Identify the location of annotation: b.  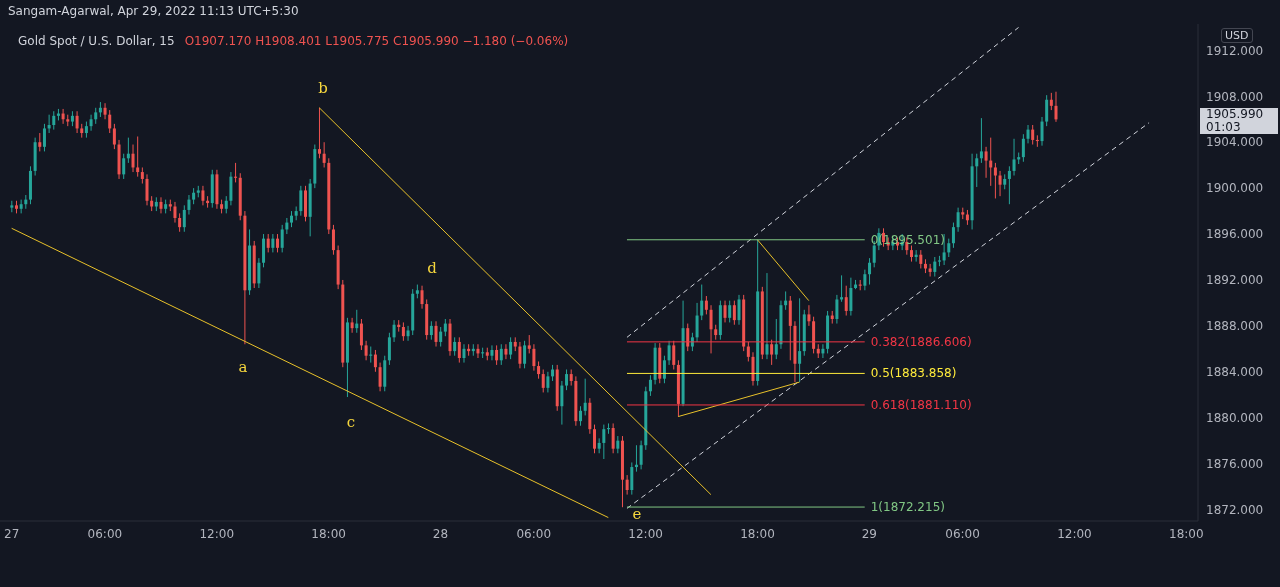
(323, 88).